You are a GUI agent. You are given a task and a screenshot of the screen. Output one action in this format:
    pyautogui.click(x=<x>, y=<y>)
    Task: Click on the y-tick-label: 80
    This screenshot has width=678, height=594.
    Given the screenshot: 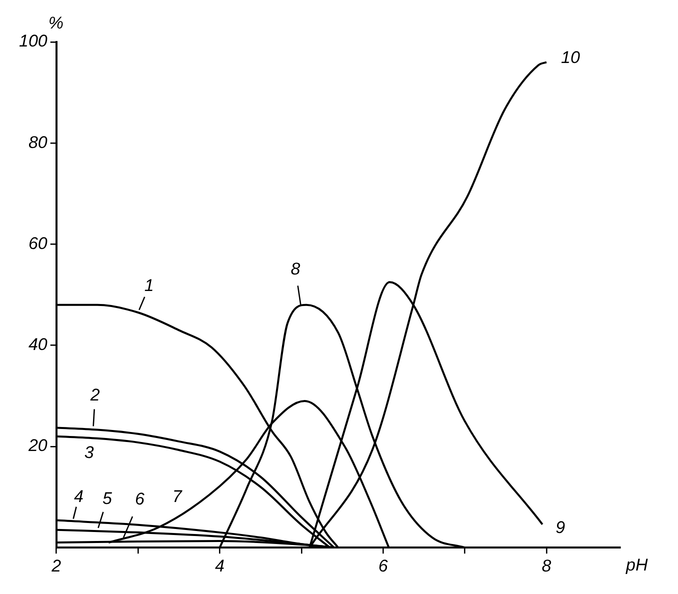 What is the action you would take?
    pyautogui.click(x=38, y=142)
    